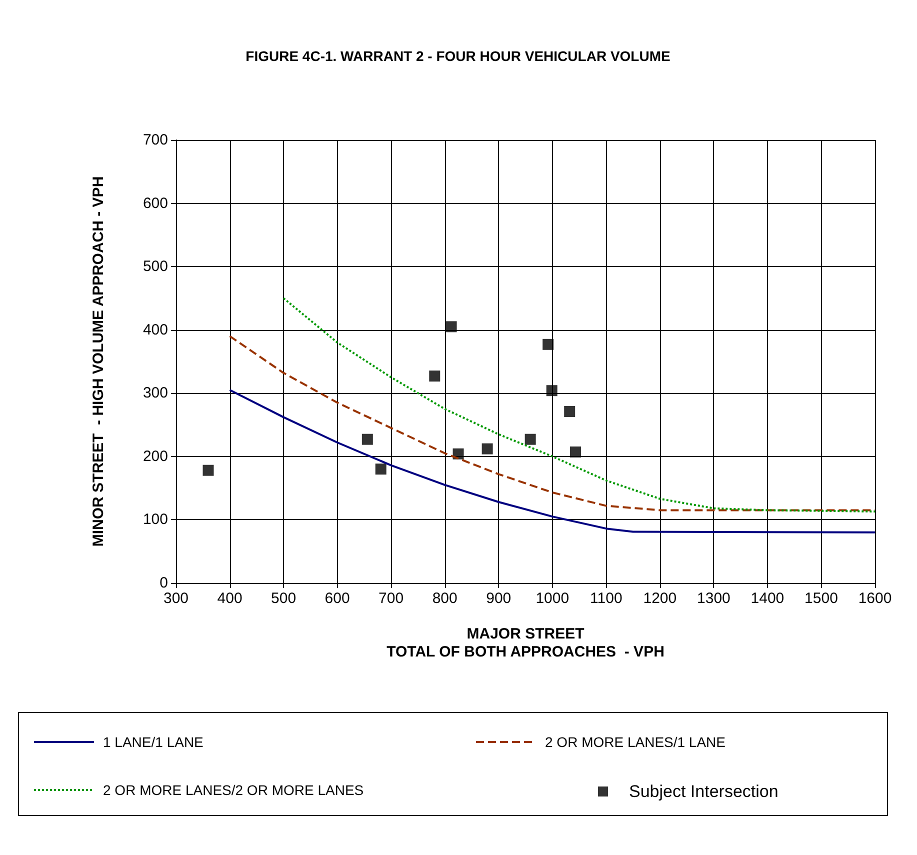 Image resolution: width=917 pixels, height=855 pixels. Describe the element at coordinates (155, 393) in the screenshot. I see `y-tick-label: 300` at that location.